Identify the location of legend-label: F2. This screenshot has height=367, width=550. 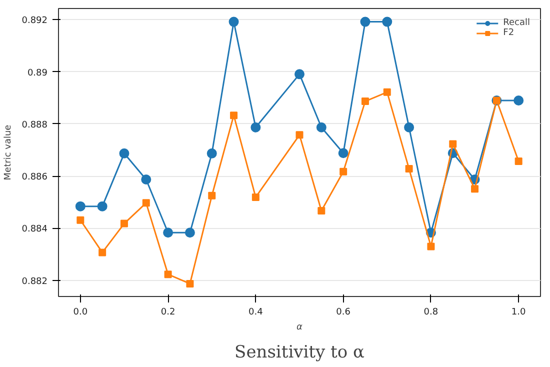
(509, 33).